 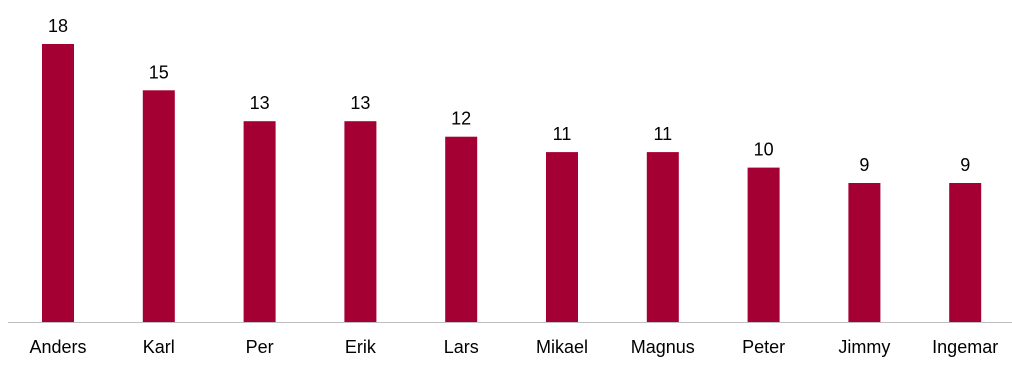 I want to click on data-label-karl: 15, so click(x=159, y=72).